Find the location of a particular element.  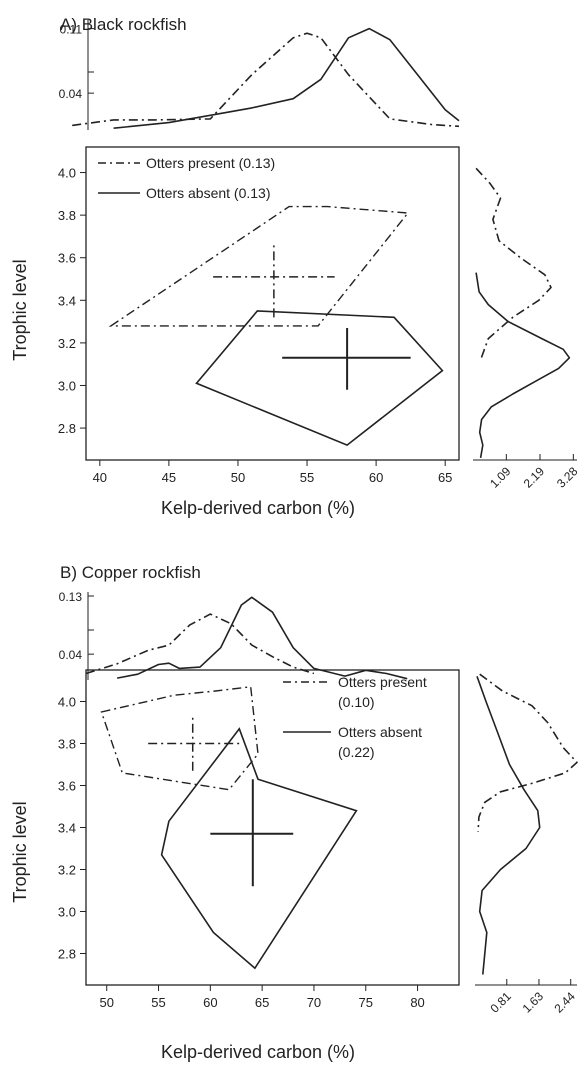

panel-b-right-density-present is located at coordinates (527, 752).